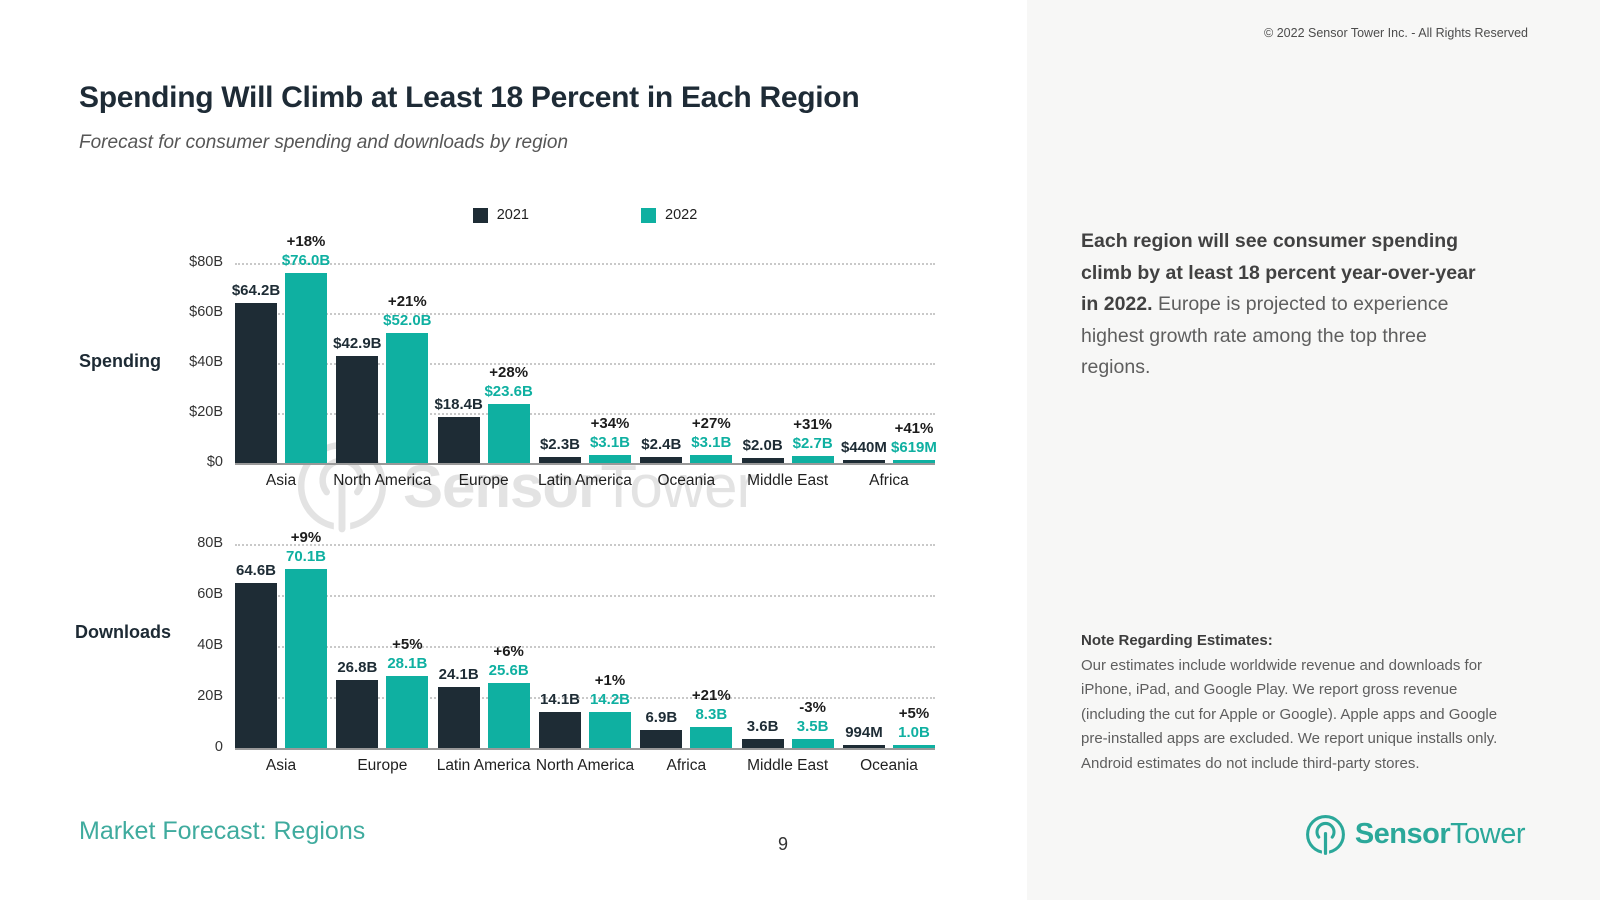 The width and height of the screenshot is (1600, 900). Describe the element at coordinates (306, 241) in the screenshot. I see `growth-percent-label: +18%` at that location.